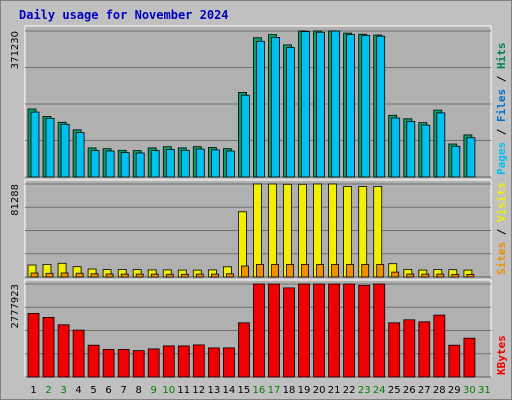 Image resolution: width=512 pixels, height=400 pixels. Describe the element at coordinates (289, 390) in the screenshot. I see `day-label: 18` at that location.